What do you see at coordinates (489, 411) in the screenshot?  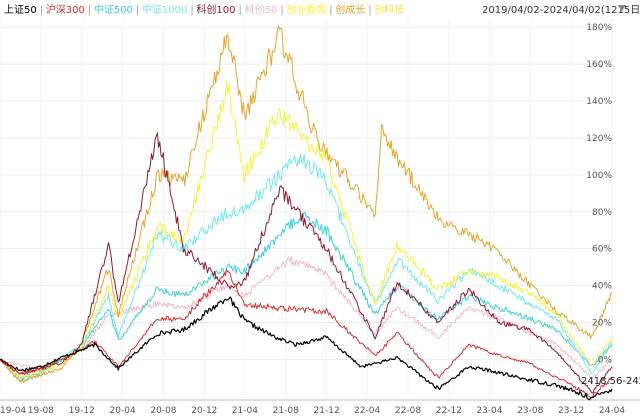 I see `x-tick-label: 23-04` at bounding box center [489, 411].